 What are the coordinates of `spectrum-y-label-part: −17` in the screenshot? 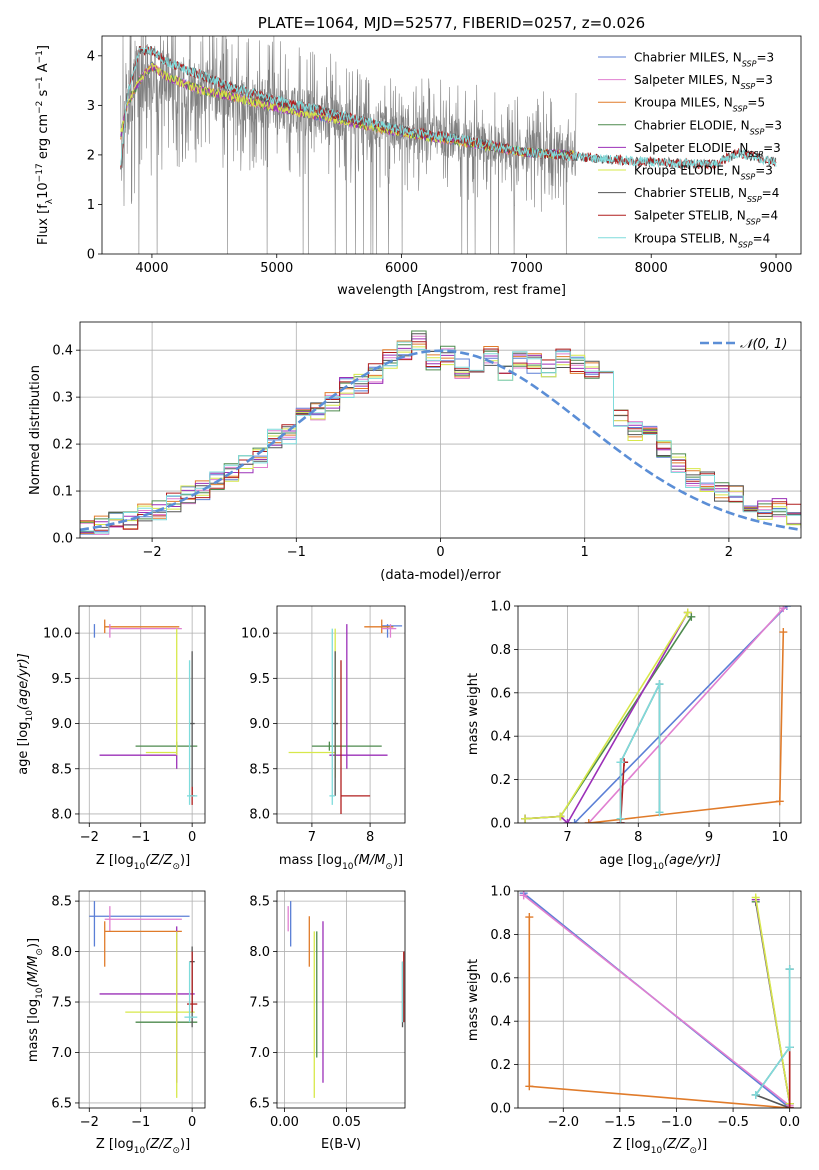 It's located at (40, 172).